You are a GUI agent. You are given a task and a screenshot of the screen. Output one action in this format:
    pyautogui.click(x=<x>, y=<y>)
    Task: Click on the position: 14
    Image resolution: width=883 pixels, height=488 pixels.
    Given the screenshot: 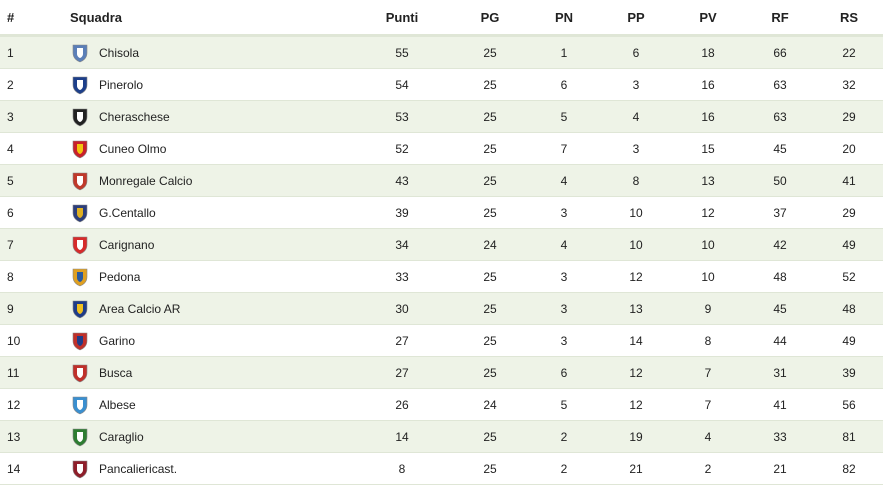 What is the action you would take?
    pyautogui.click(x=14, y=468)
    